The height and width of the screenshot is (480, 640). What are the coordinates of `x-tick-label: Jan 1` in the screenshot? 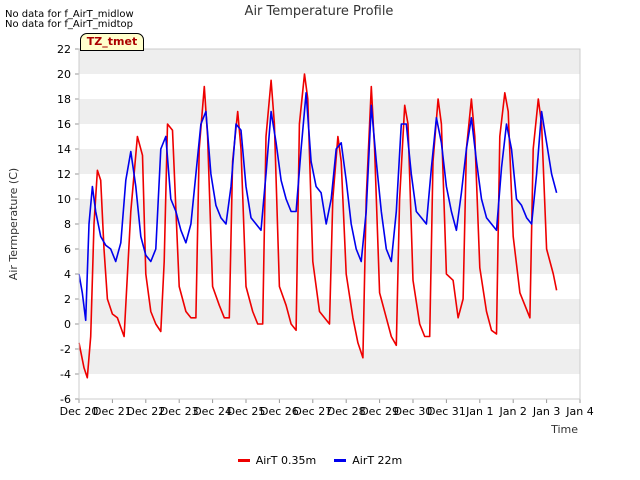 It's located at (479, 411).